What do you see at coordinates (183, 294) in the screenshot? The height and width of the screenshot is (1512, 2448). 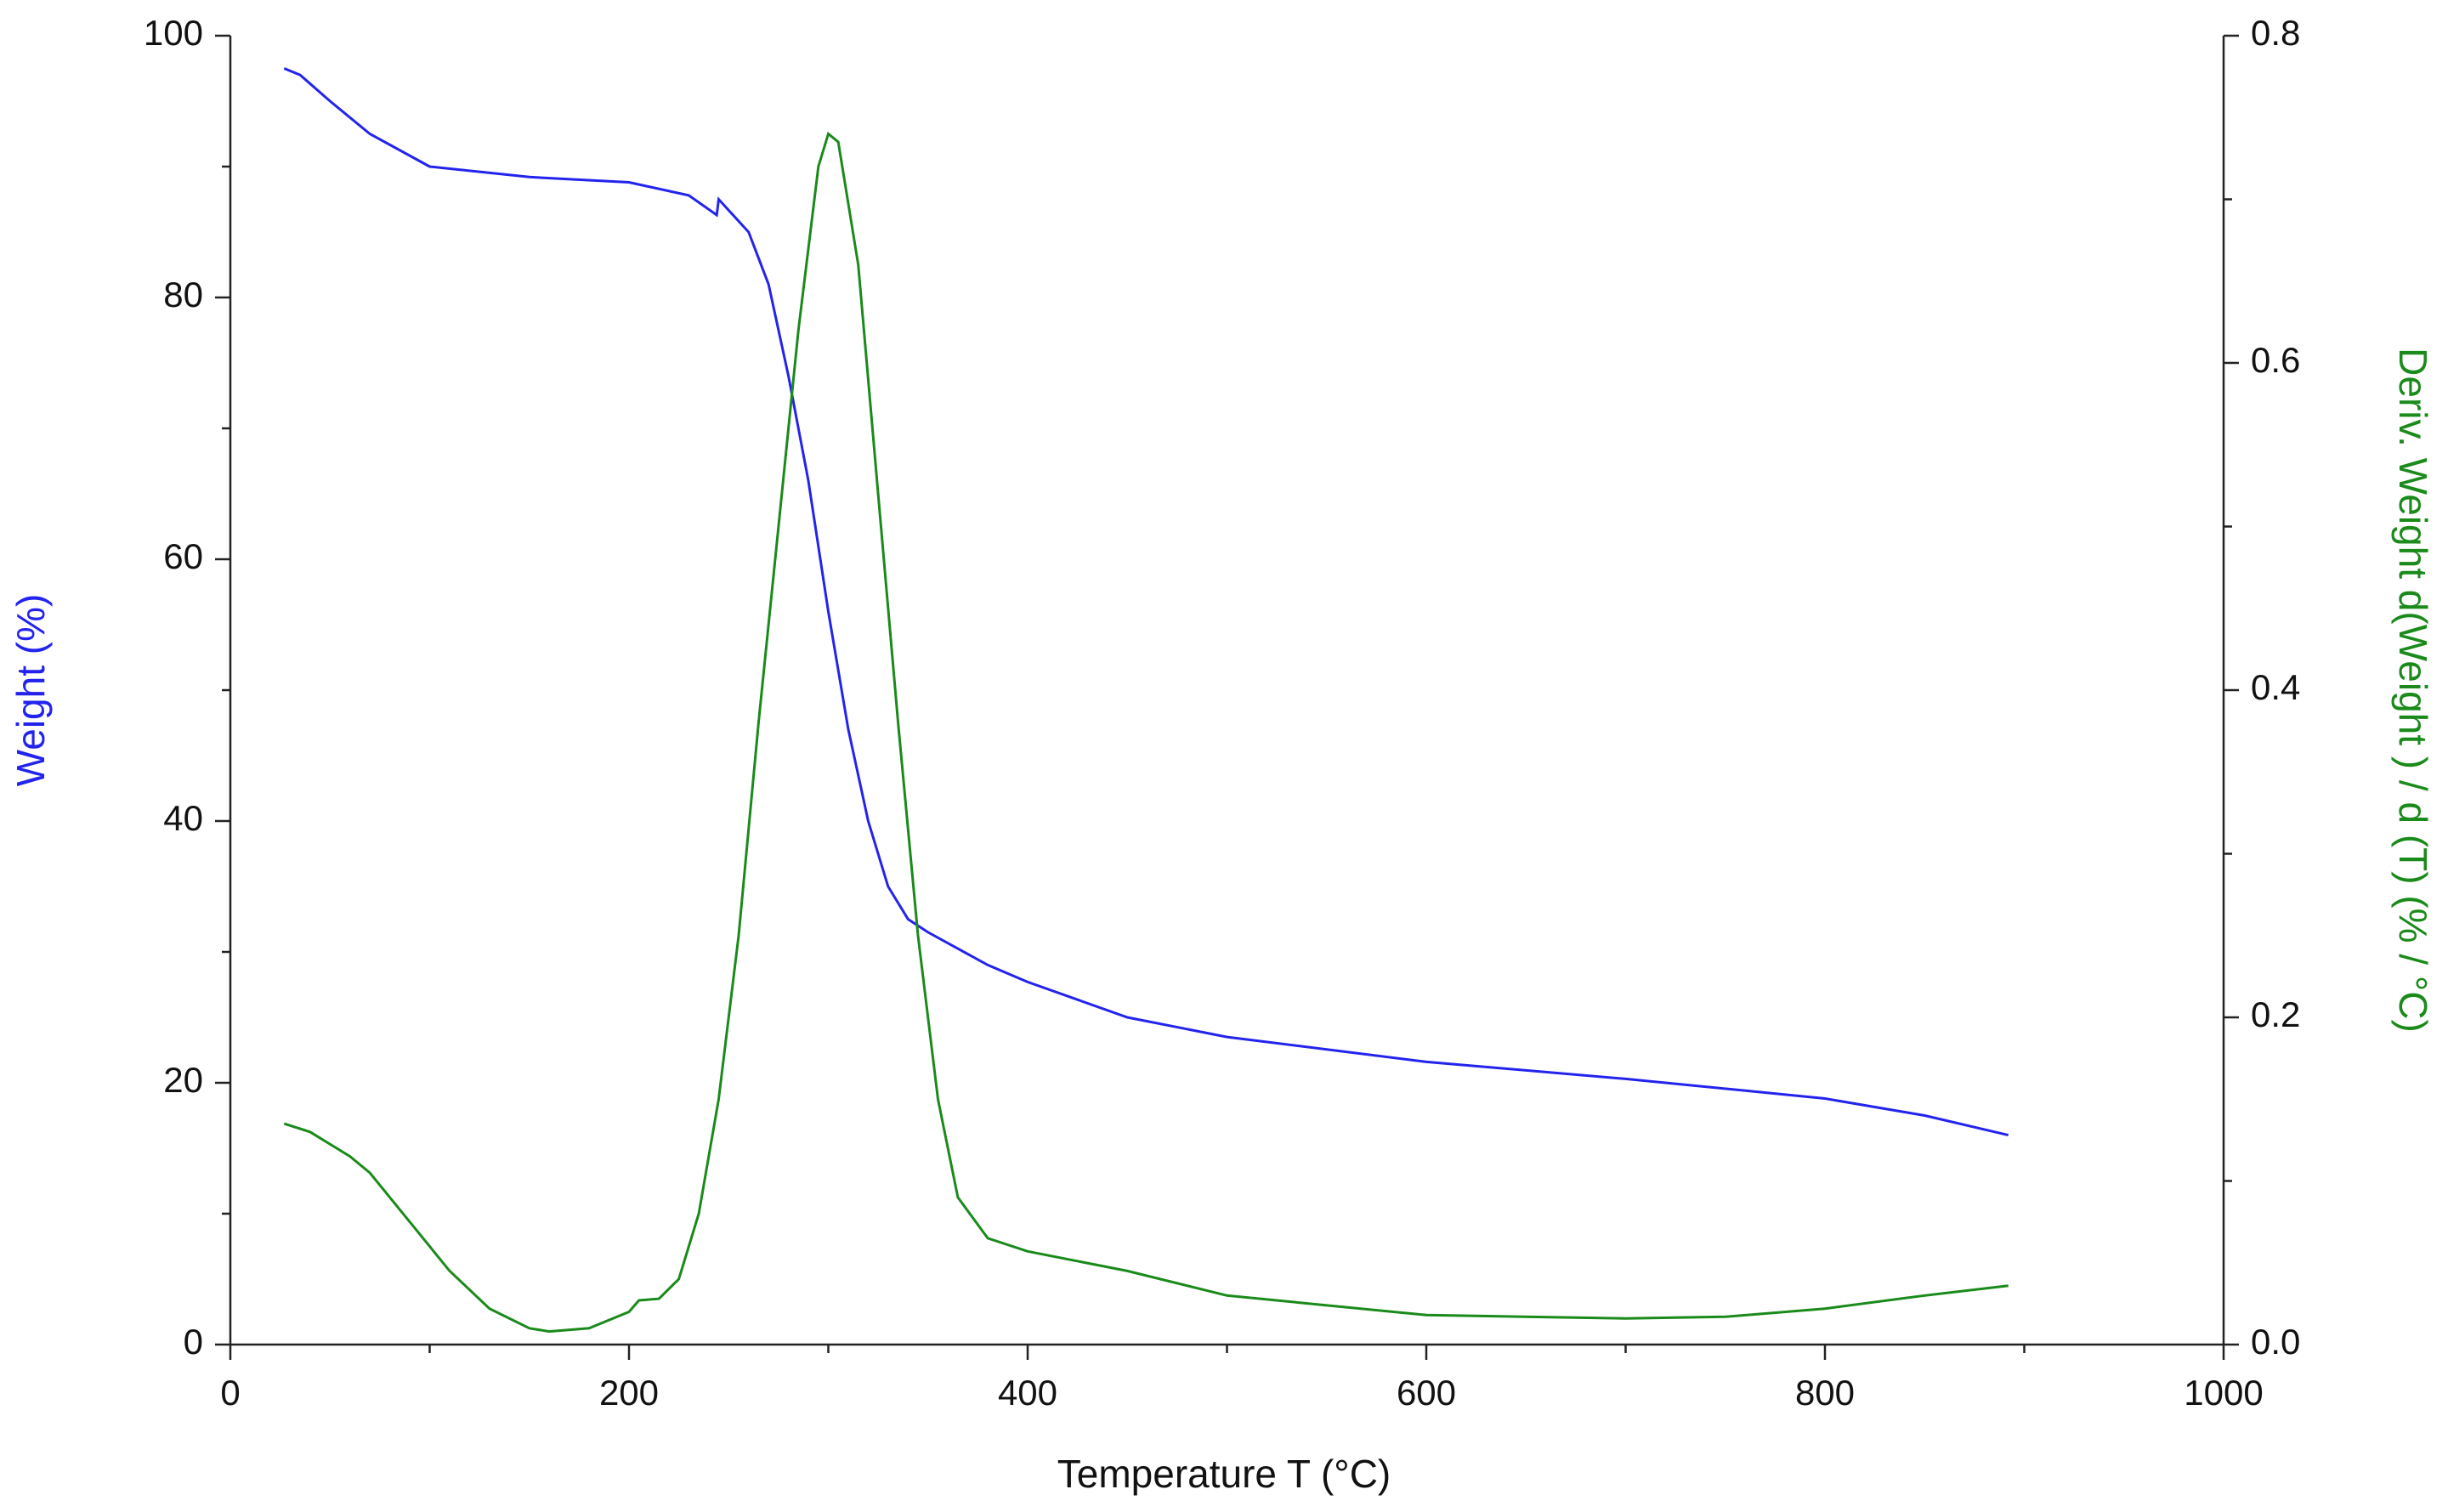 I see `y-tick-label: 80` at bounding box center [183, 294].